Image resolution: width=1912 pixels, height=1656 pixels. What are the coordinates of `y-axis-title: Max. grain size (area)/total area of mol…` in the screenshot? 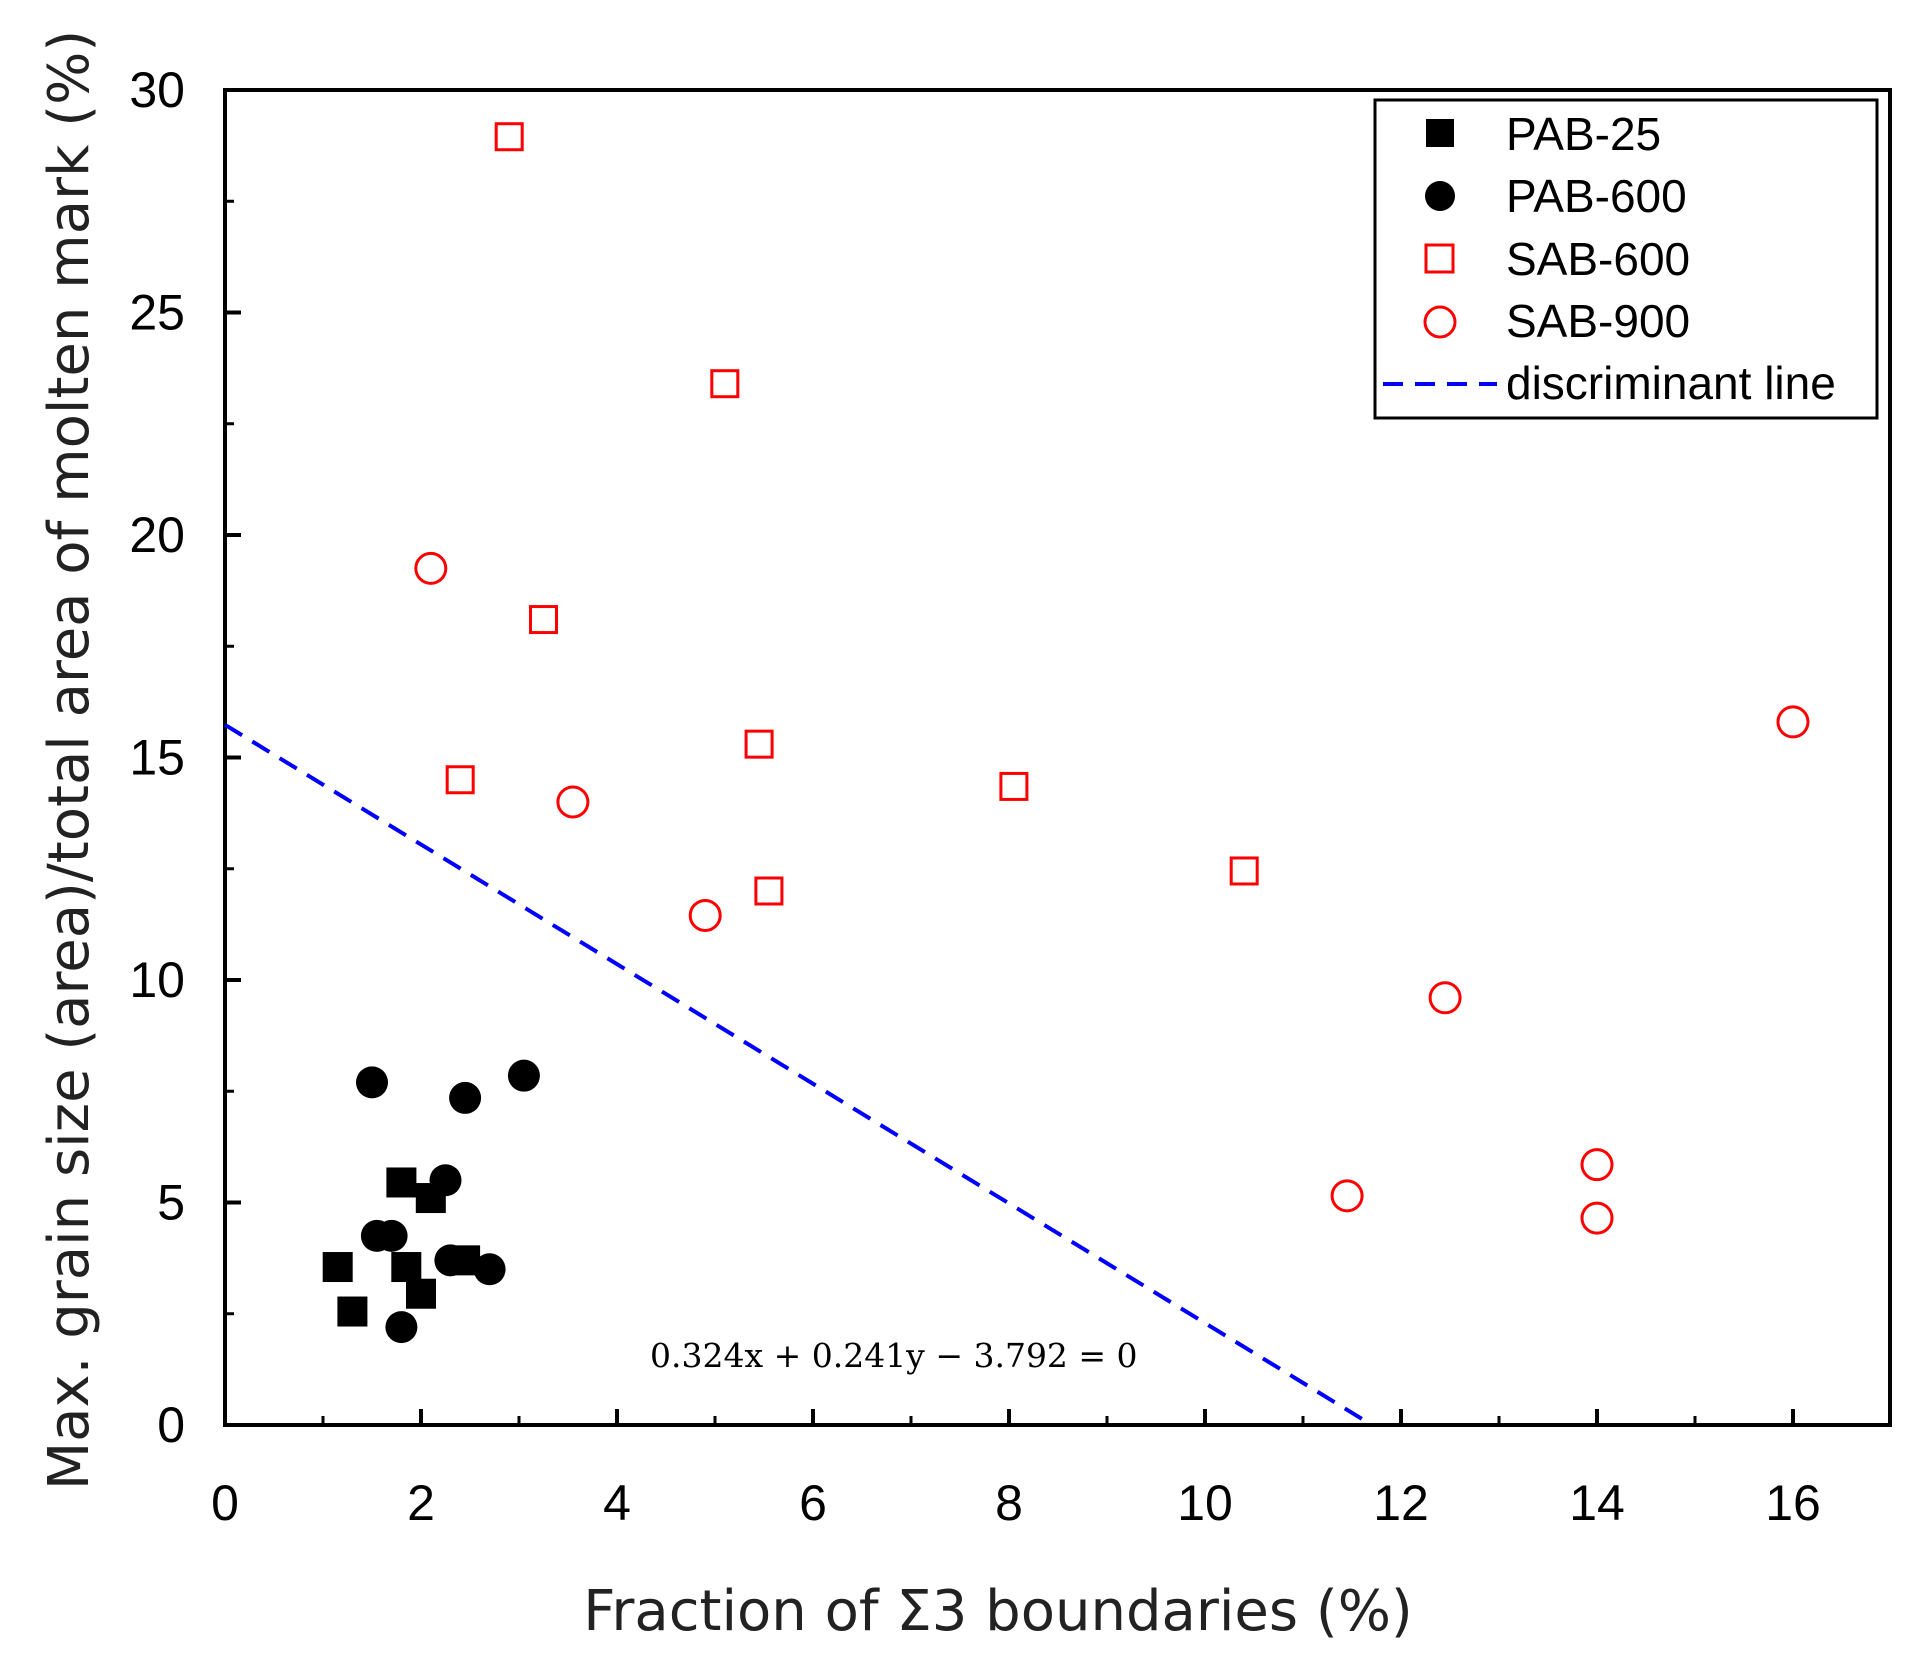 It's located at (69, 760).